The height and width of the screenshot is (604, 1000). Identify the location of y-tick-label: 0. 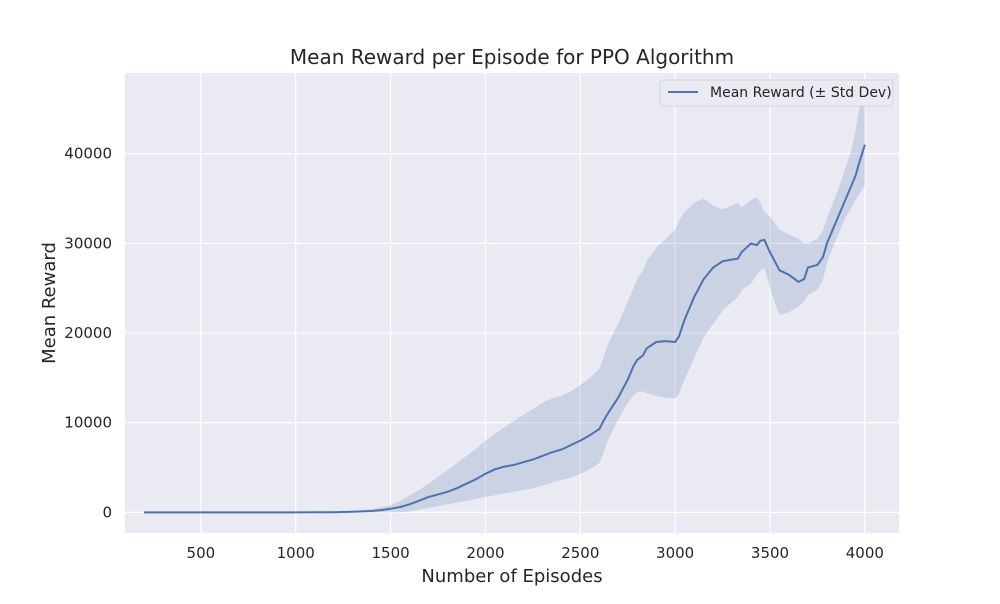
(107, 512).